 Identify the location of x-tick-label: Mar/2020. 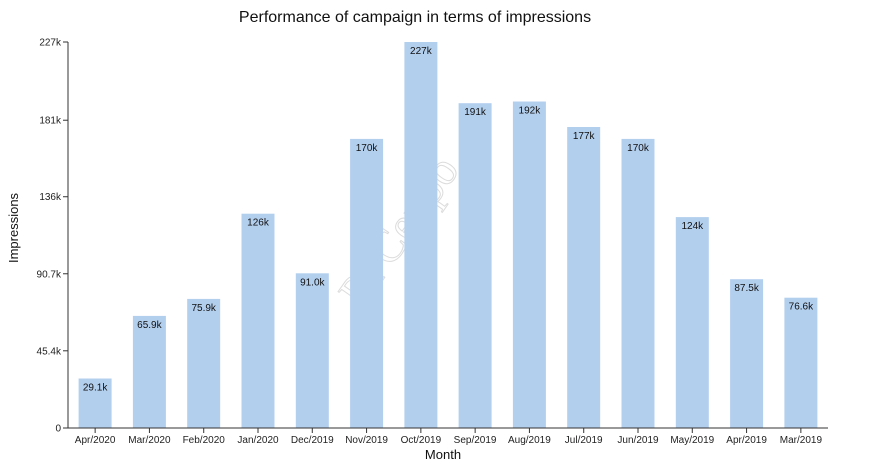
(149, 440).